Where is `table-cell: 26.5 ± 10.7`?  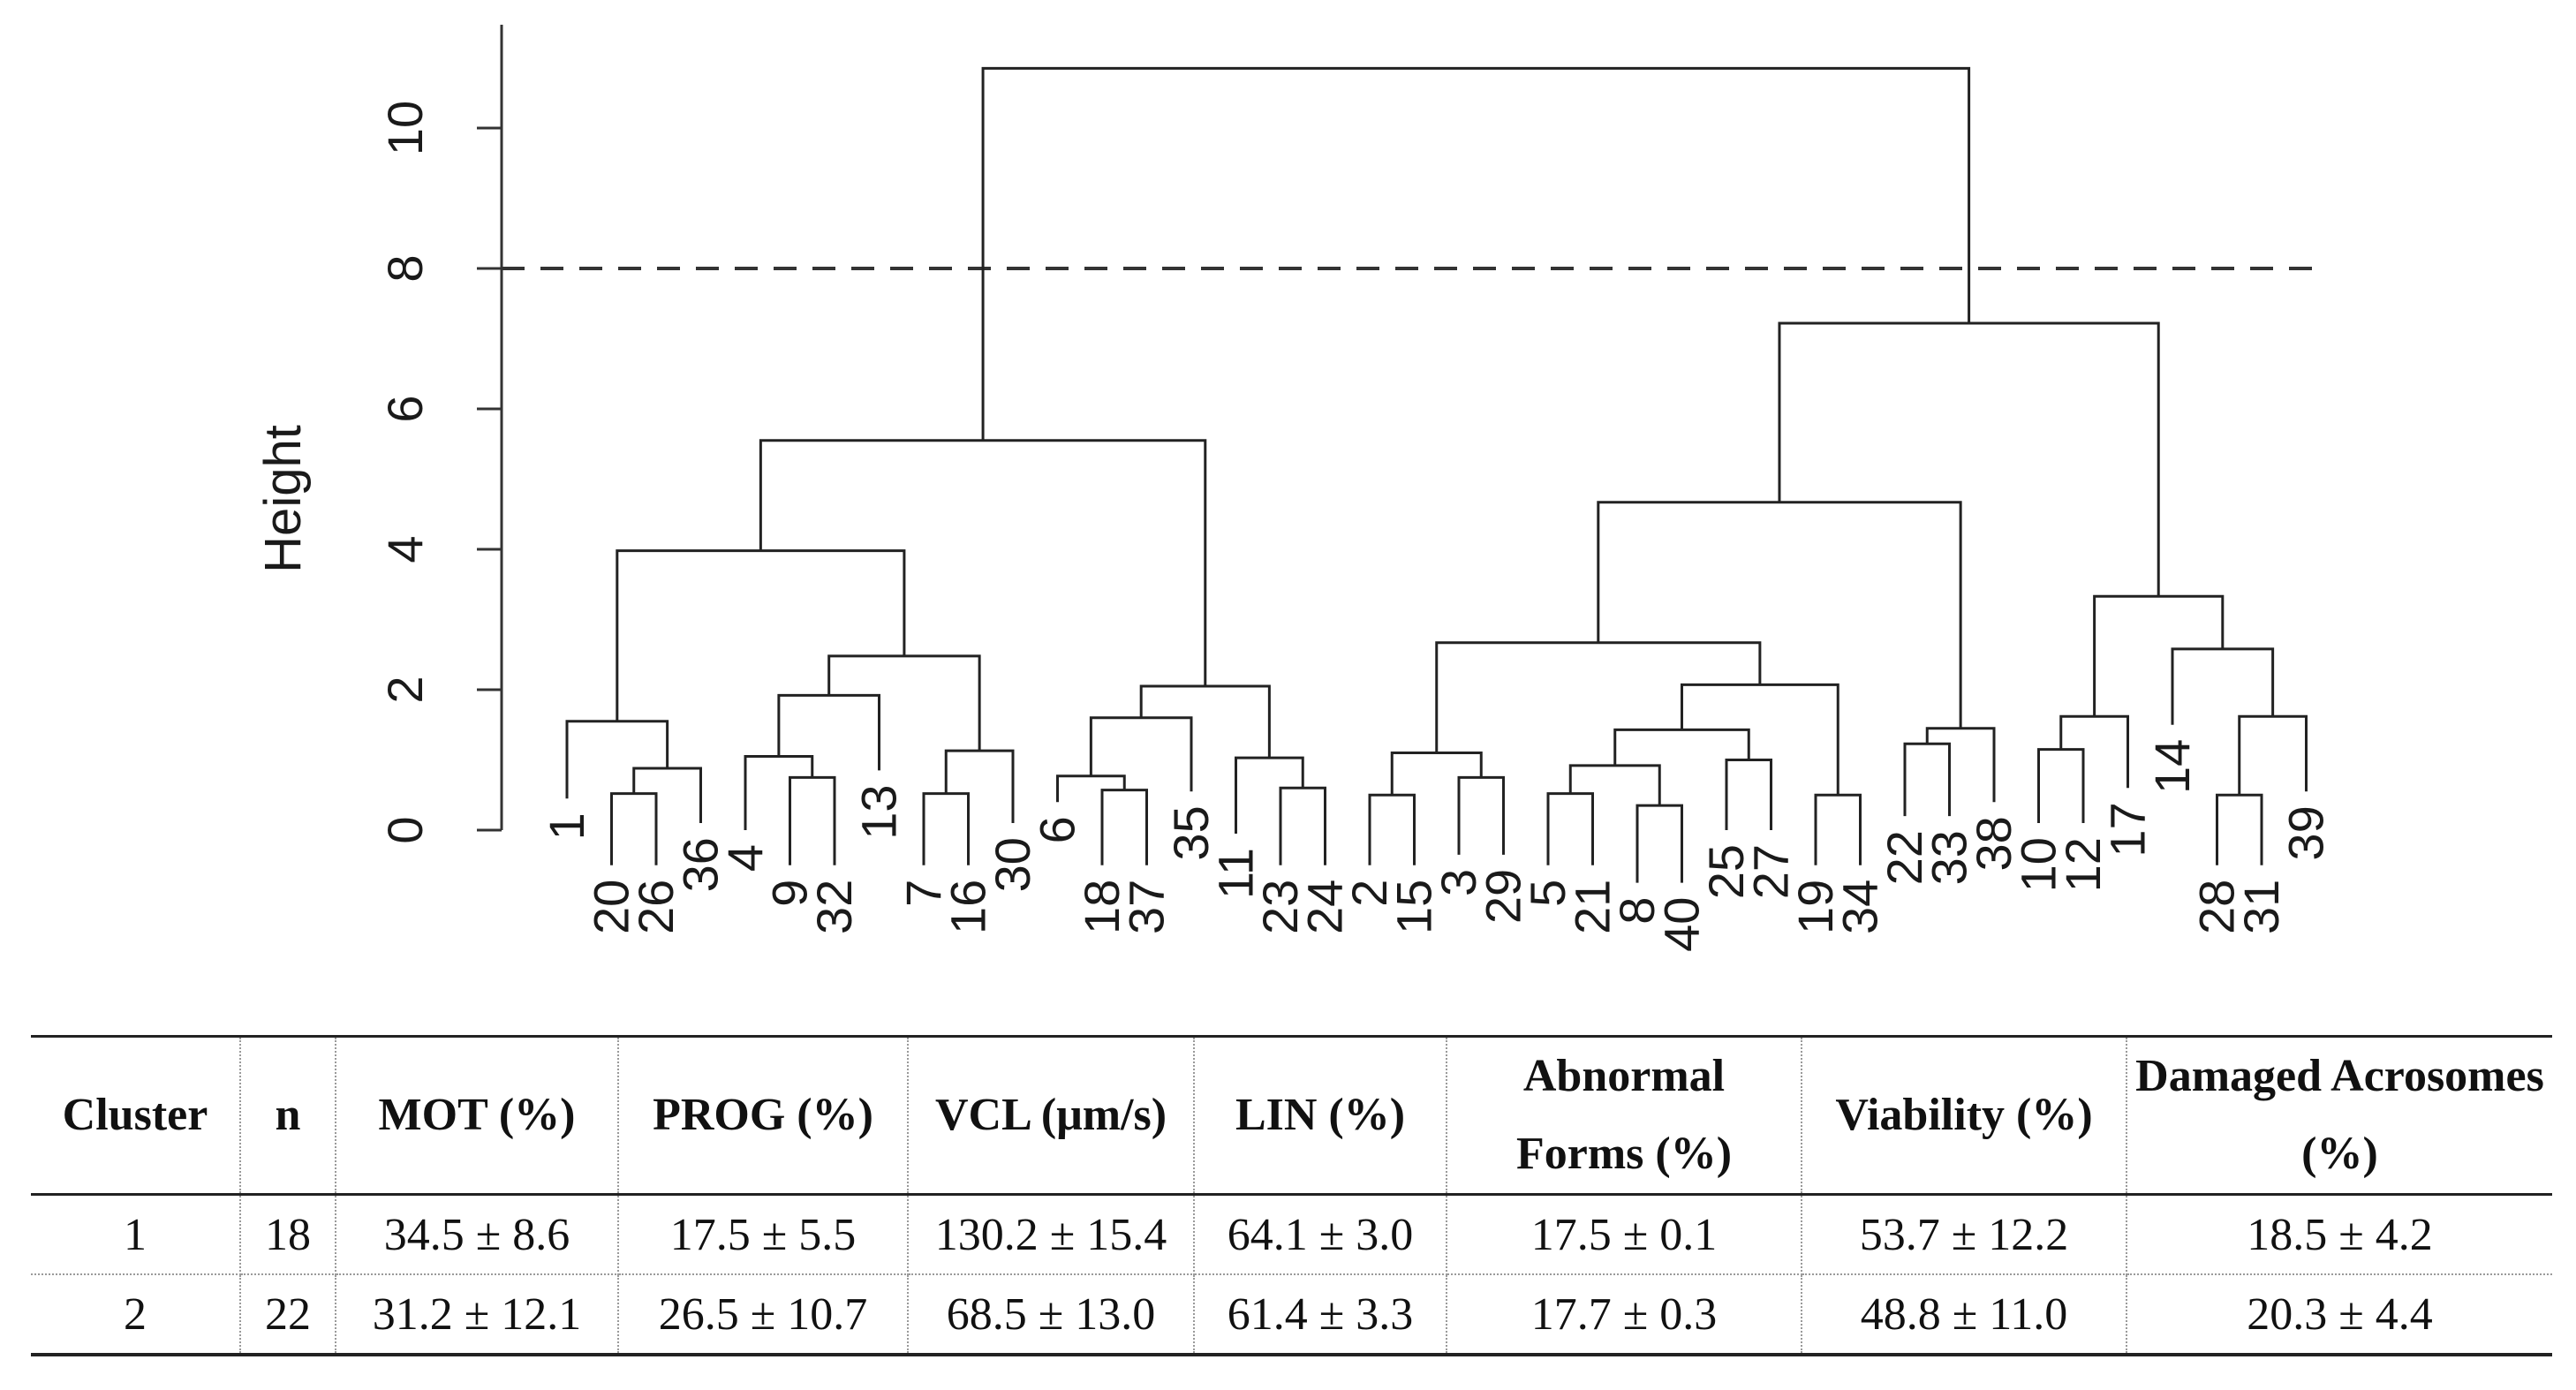 table-cell: 26.5 ± 10.7 is located at coordinates (763, 1315).